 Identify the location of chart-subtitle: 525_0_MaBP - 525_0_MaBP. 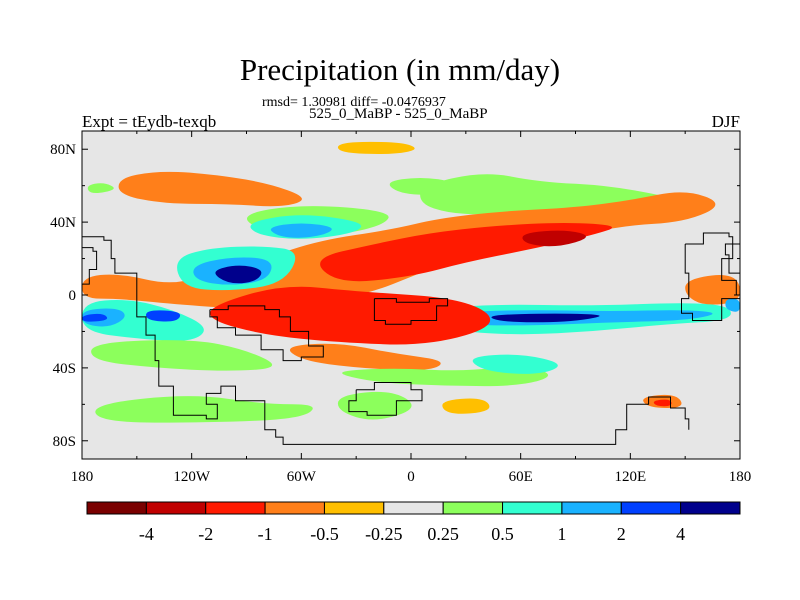
(398, 114).